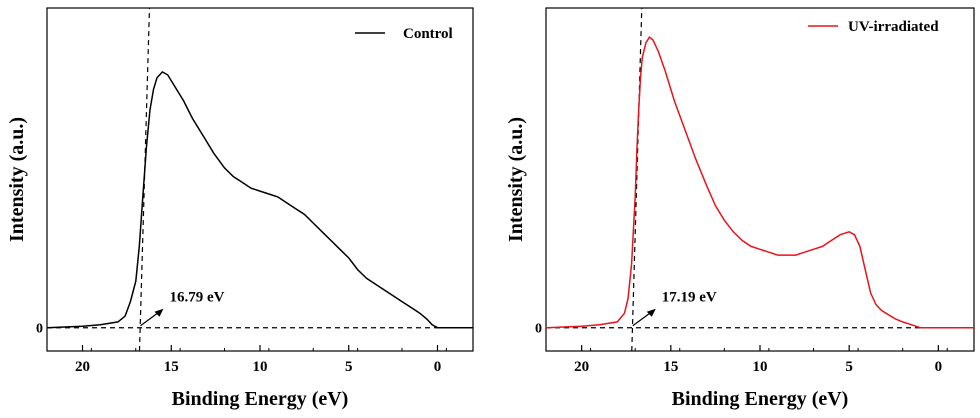 The height and width of the screenshot is (418, 980). Describe the element at coordinates (689, 298) in the screenshot. I see `cutoff-label: 17.19 eV` at that location.